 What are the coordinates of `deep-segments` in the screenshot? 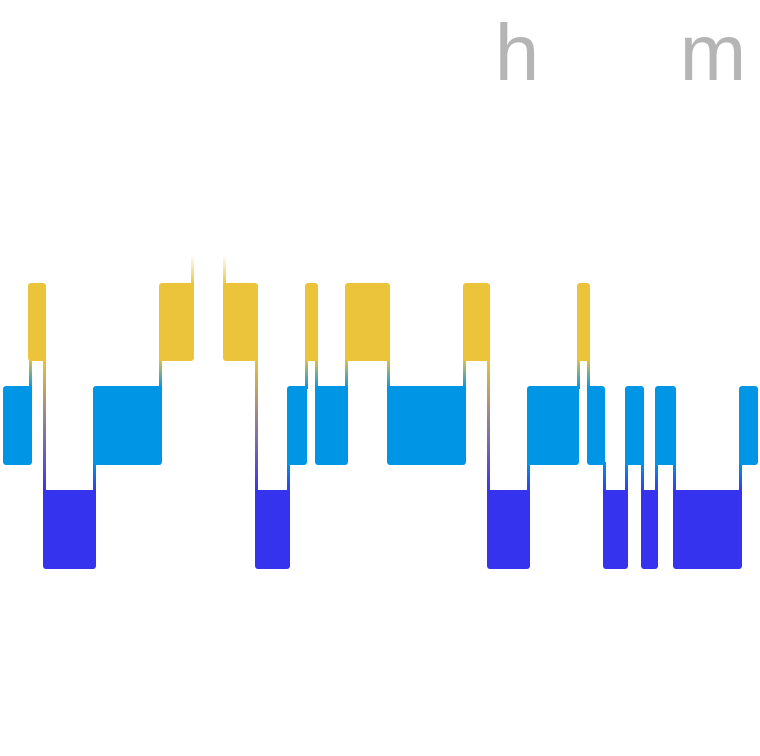 It's located at (392, 529).